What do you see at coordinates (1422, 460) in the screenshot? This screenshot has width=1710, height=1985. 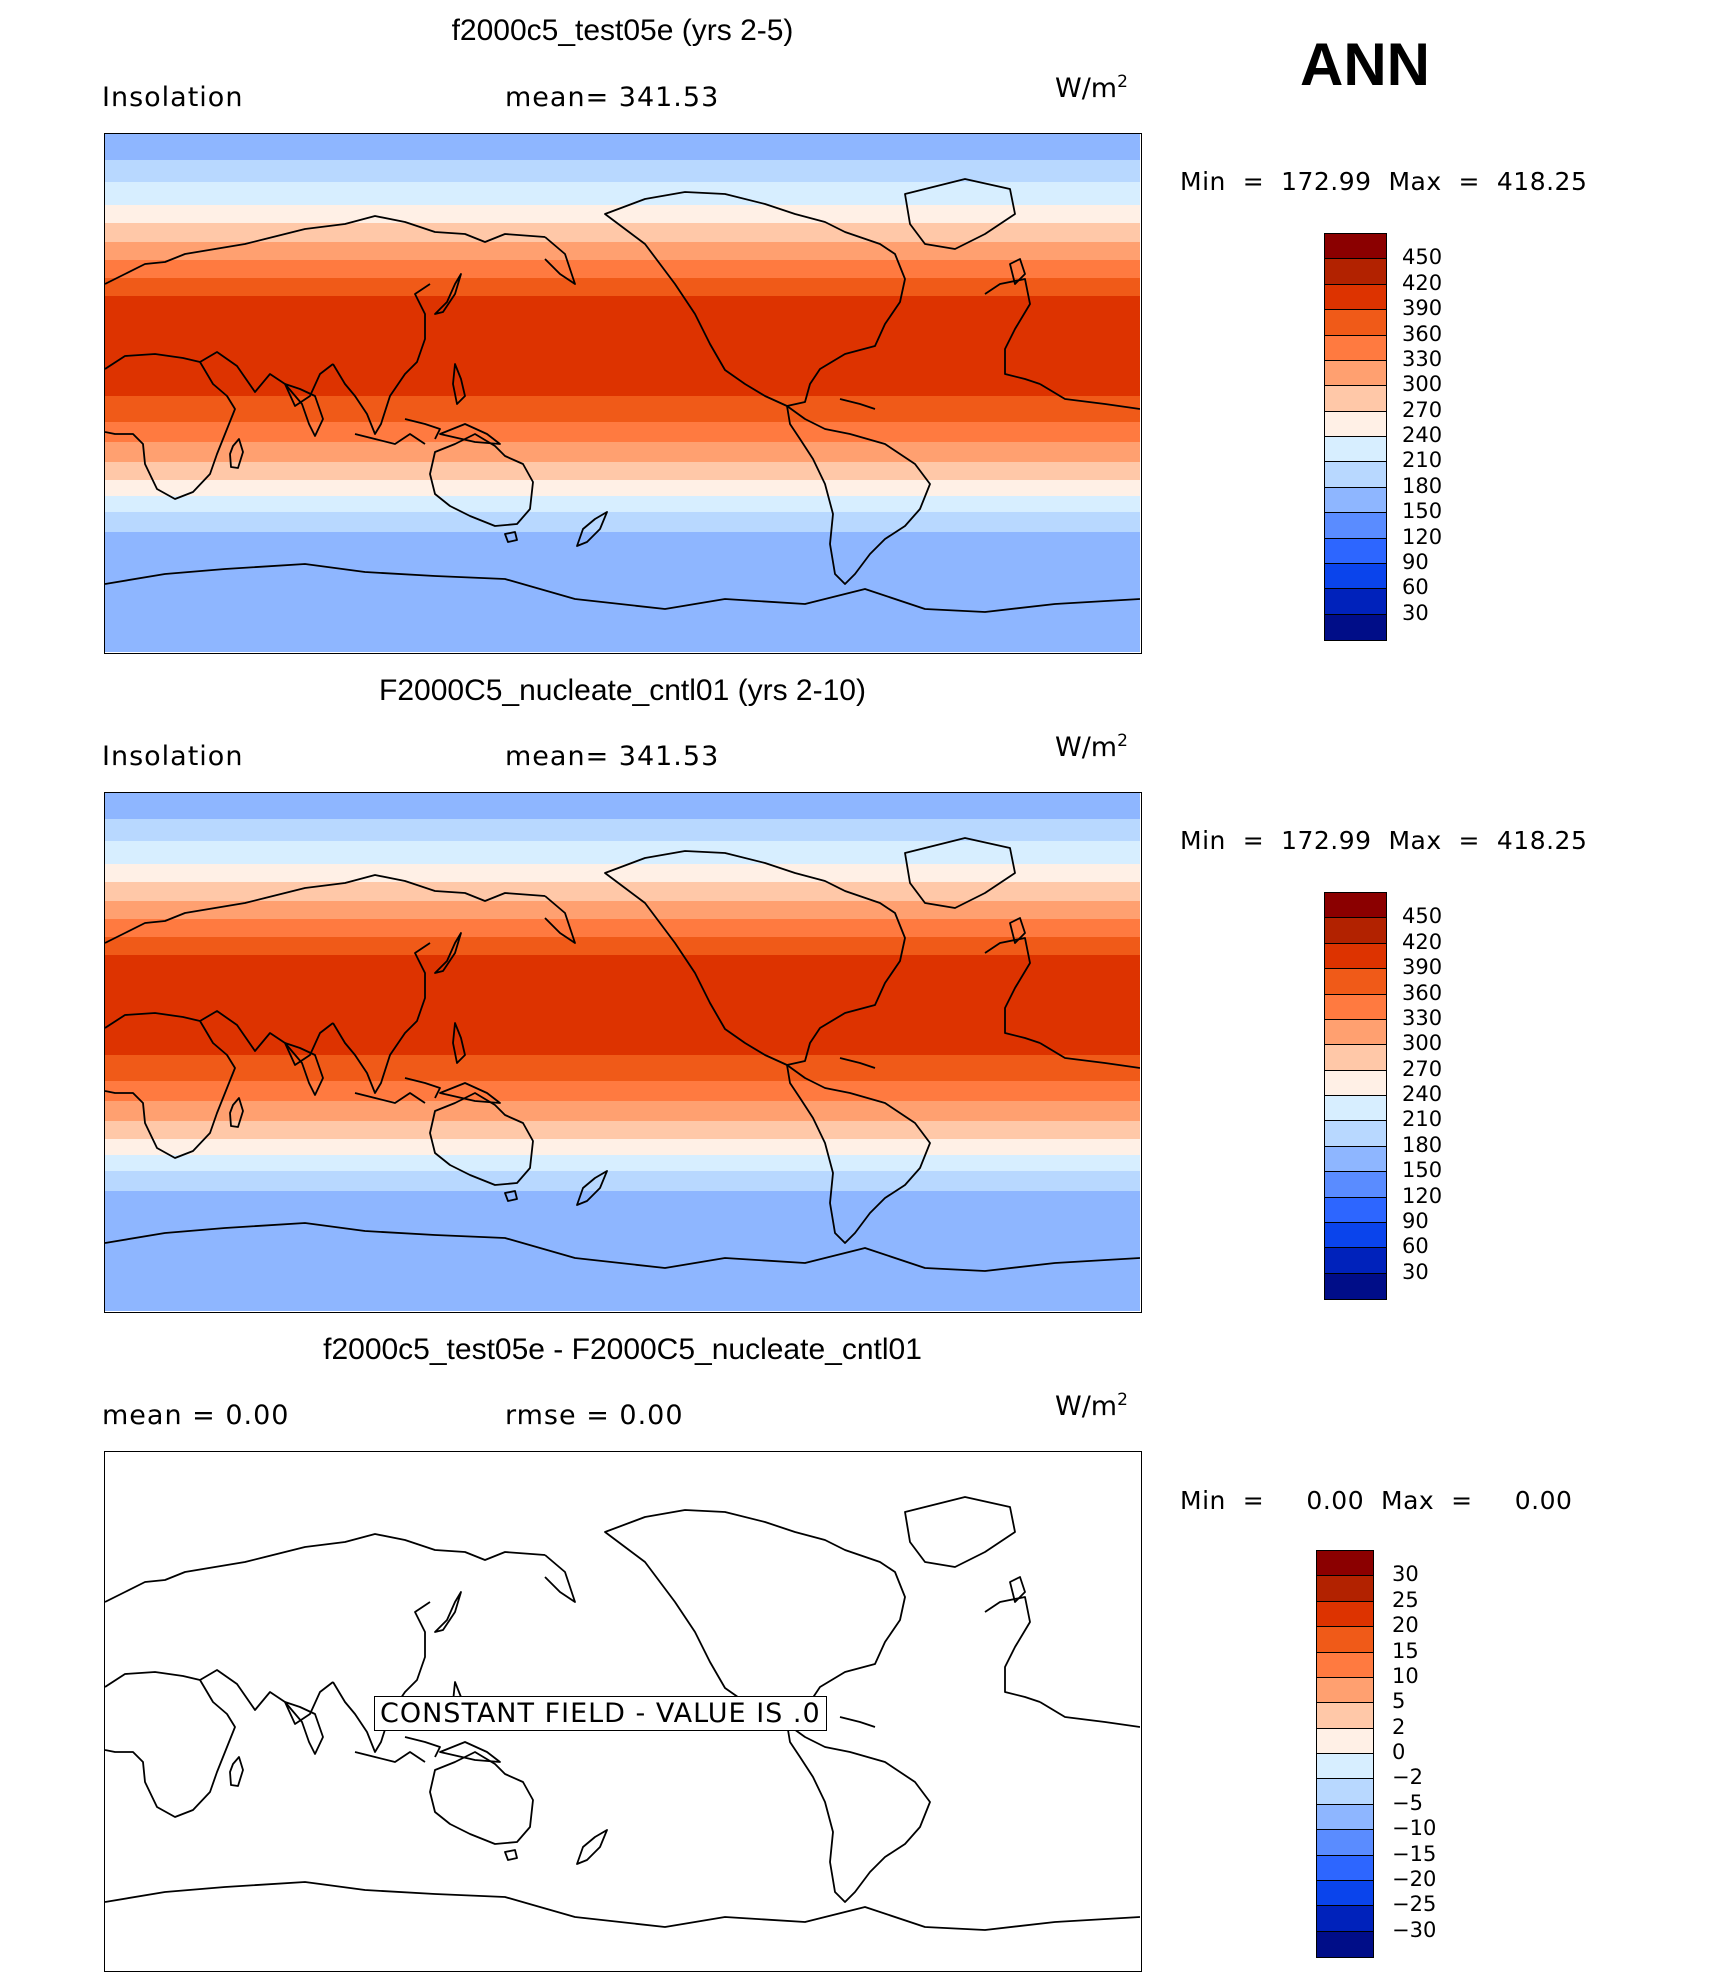 I see `colorbar-tick-label: 210` at bounding box center [1422, 460].